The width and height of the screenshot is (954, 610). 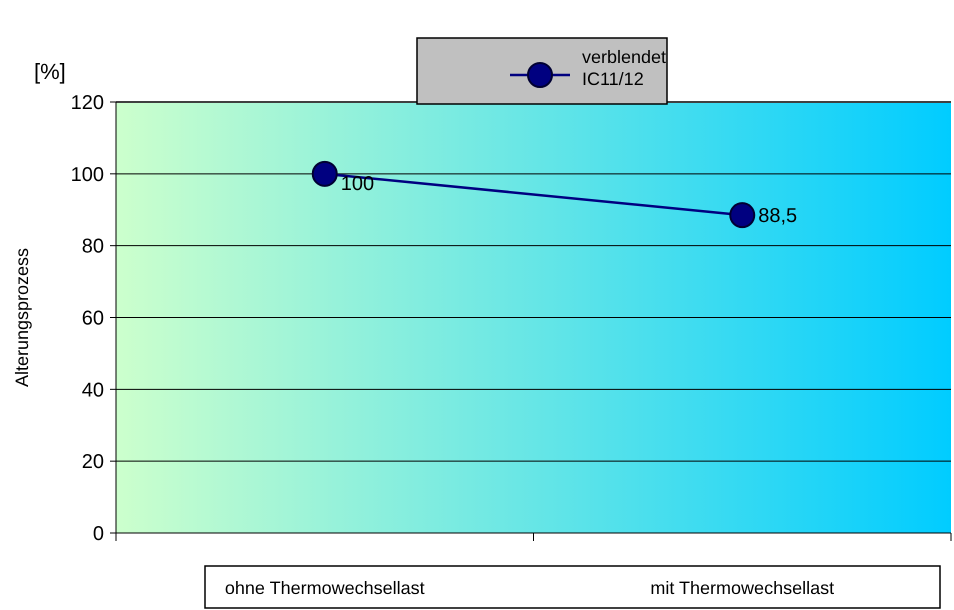 I want to click on data-label: 88,5, so click(x=778, y=216).